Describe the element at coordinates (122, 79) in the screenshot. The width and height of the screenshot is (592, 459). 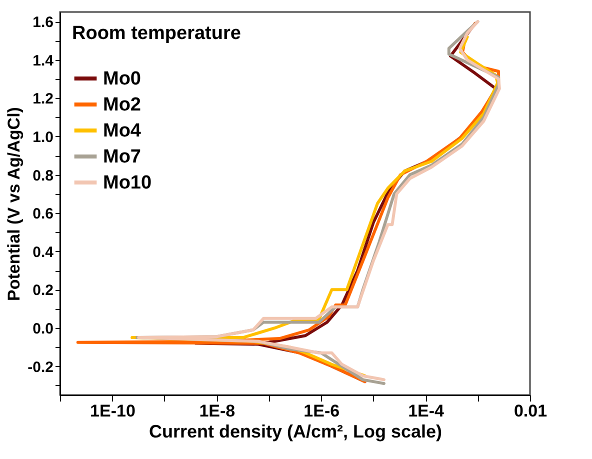
I see `legend-label: Mo0` at that location.